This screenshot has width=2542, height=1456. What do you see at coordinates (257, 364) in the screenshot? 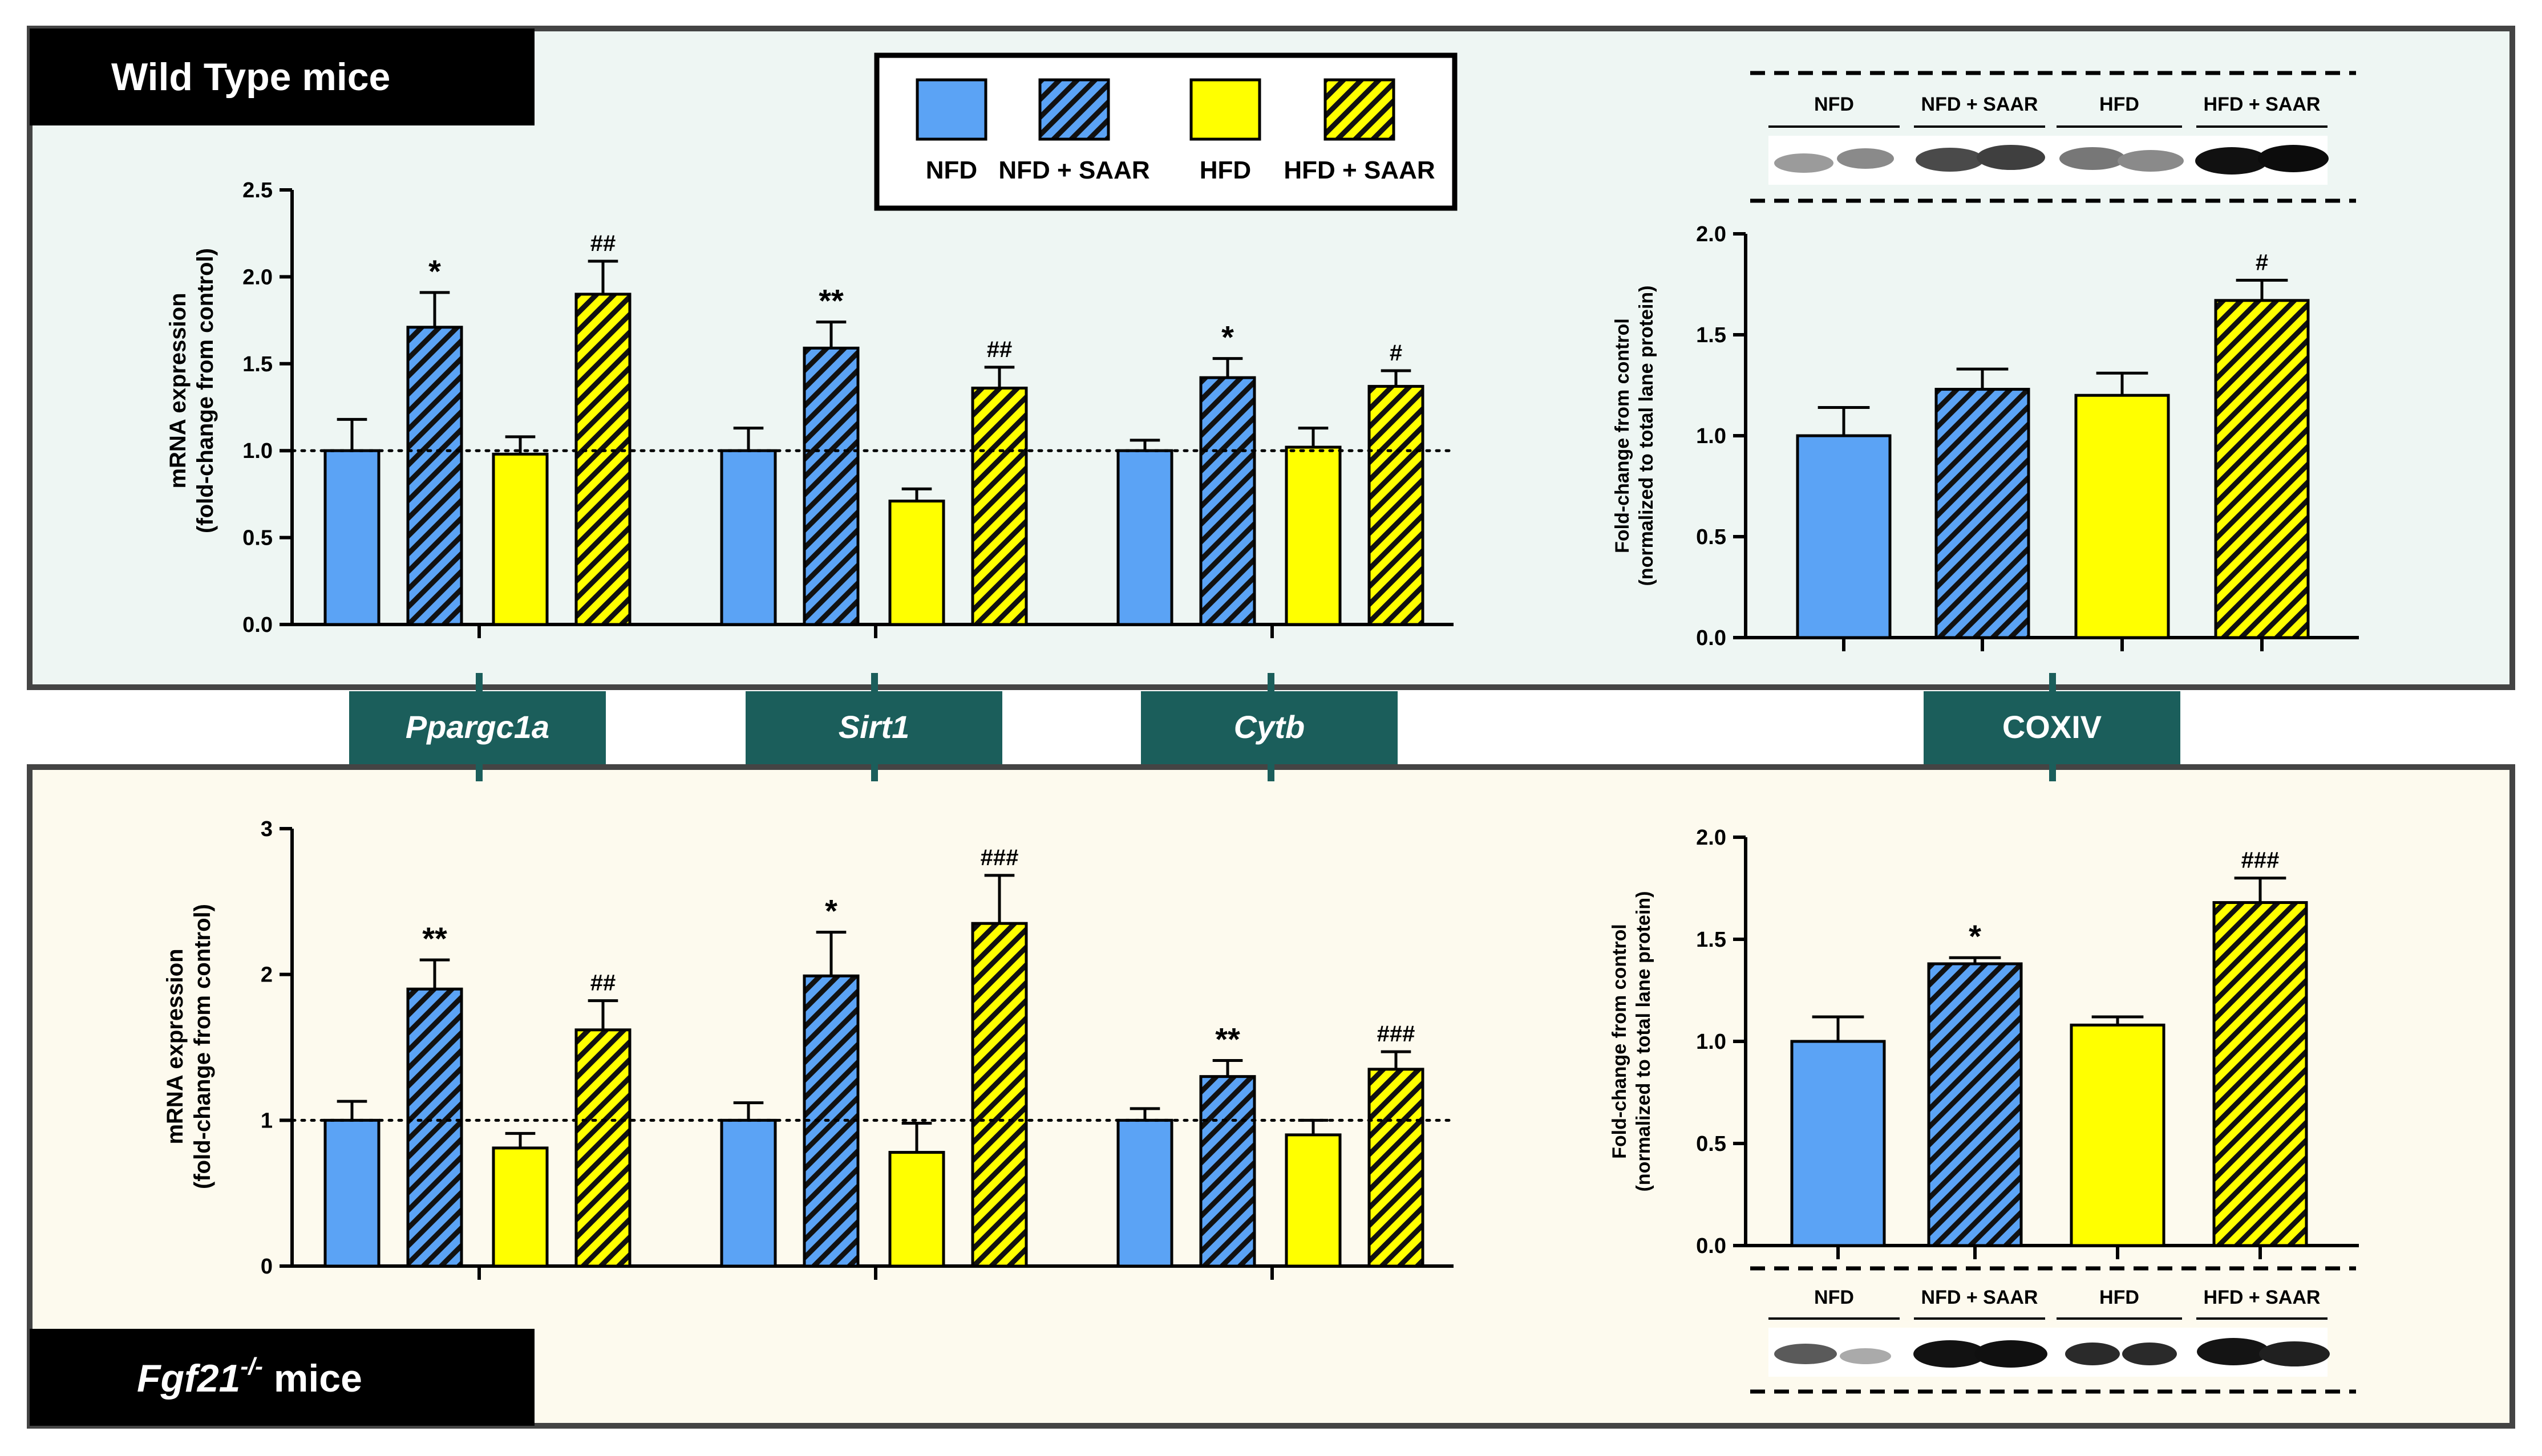
I see `wt_mrna-y-tick-label: 1.5` at bounding box center [257, 364].